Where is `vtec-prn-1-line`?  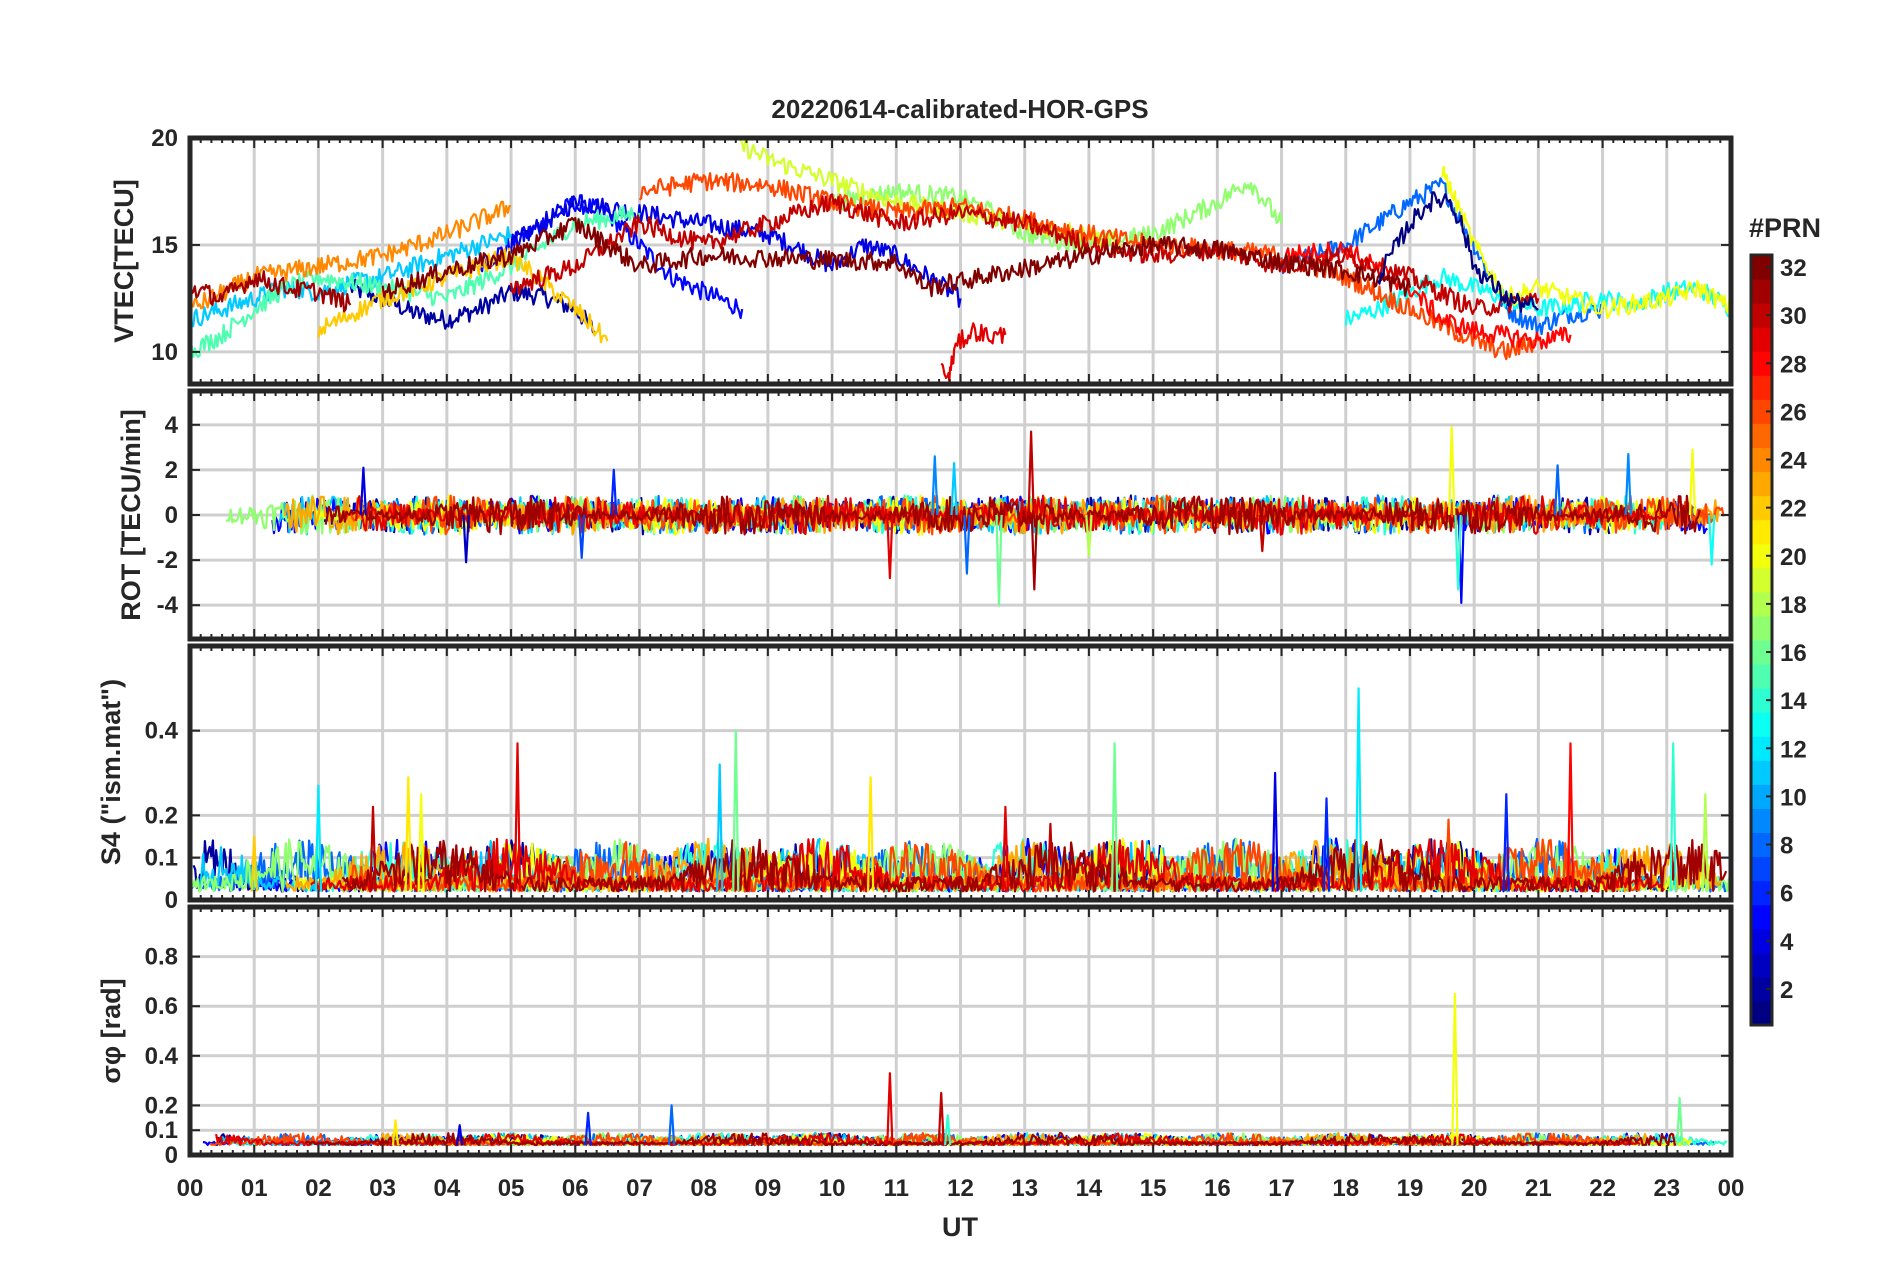 vtec-prn-1-line is located at coordinates (1457, 252).